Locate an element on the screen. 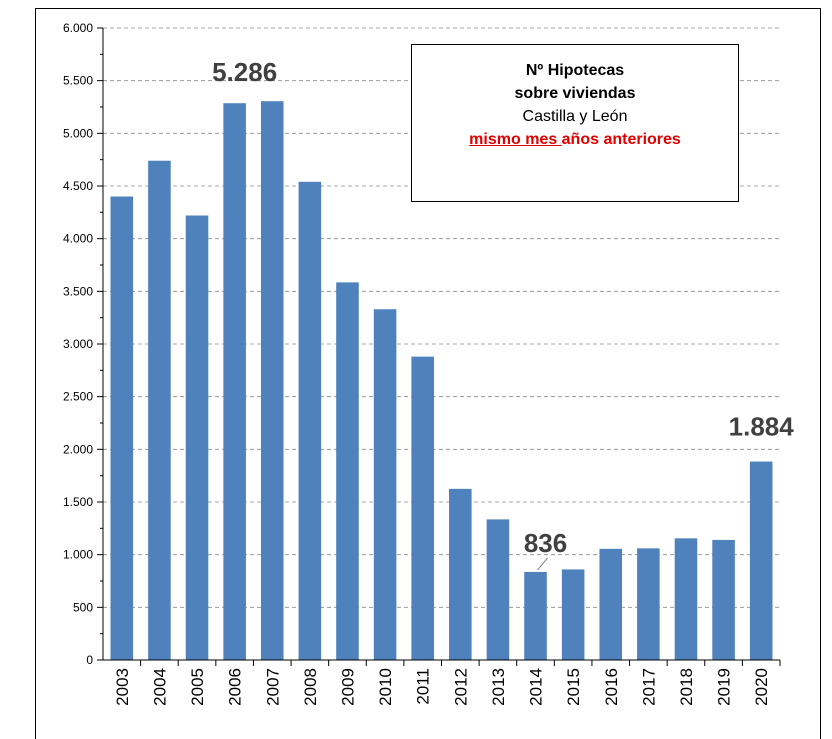  y-tick-label: 3.500 is located at coordinates (78, 291).